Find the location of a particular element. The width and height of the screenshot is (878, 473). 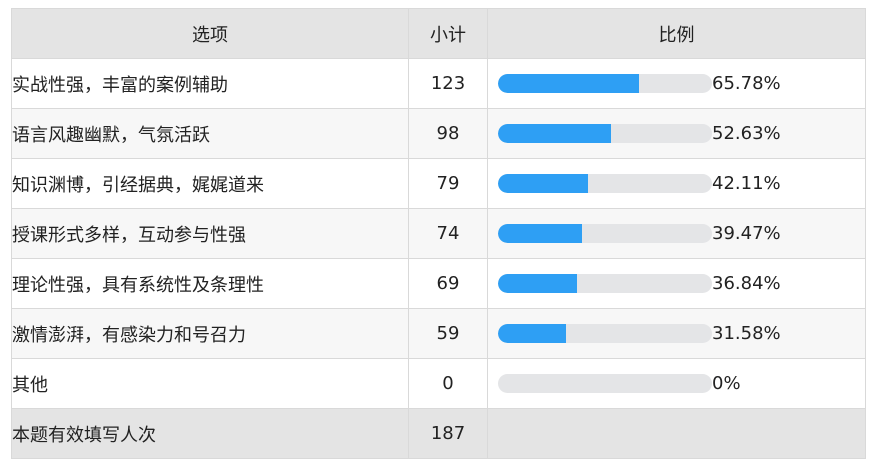

table-row: 理论性强，具有系统性及条理性 69 36.84% is located at coordinates (438, 283).